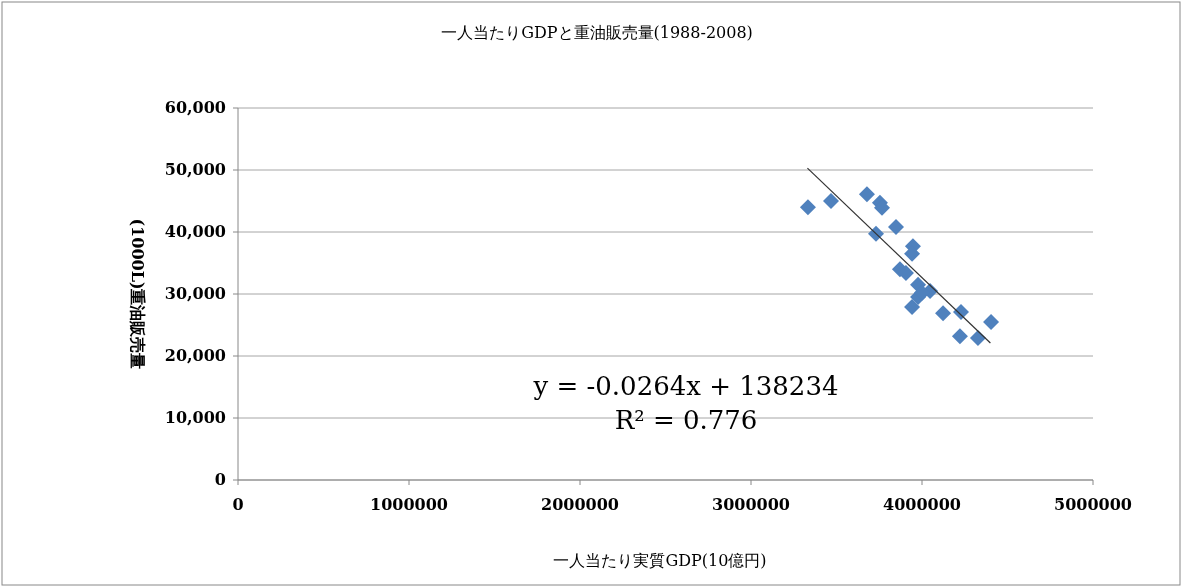  What do you see at coordinates (751, 504) in the screenshot?
I see `x-tick-label: 3000000` at bounding box center [751, 504].